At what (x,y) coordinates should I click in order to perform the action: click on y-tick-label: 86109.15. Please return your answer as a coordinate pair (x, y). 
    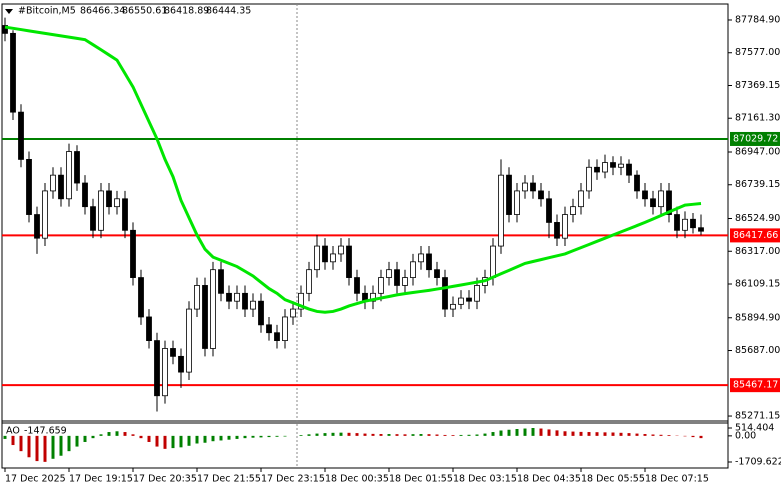
    Looking at the image, I should click on (757, 284).